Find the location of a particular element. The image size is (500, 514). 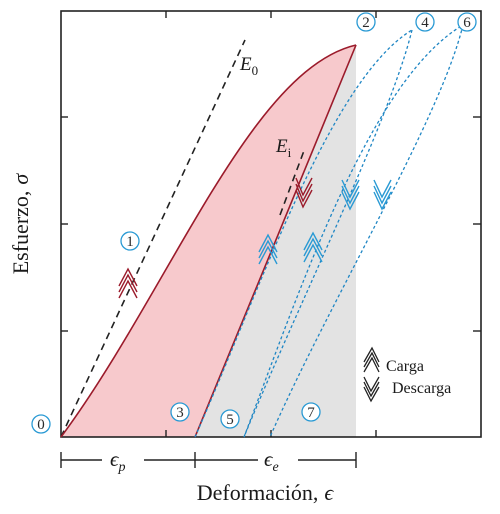

legend-unload-icon is located at coordinates (371, 389).